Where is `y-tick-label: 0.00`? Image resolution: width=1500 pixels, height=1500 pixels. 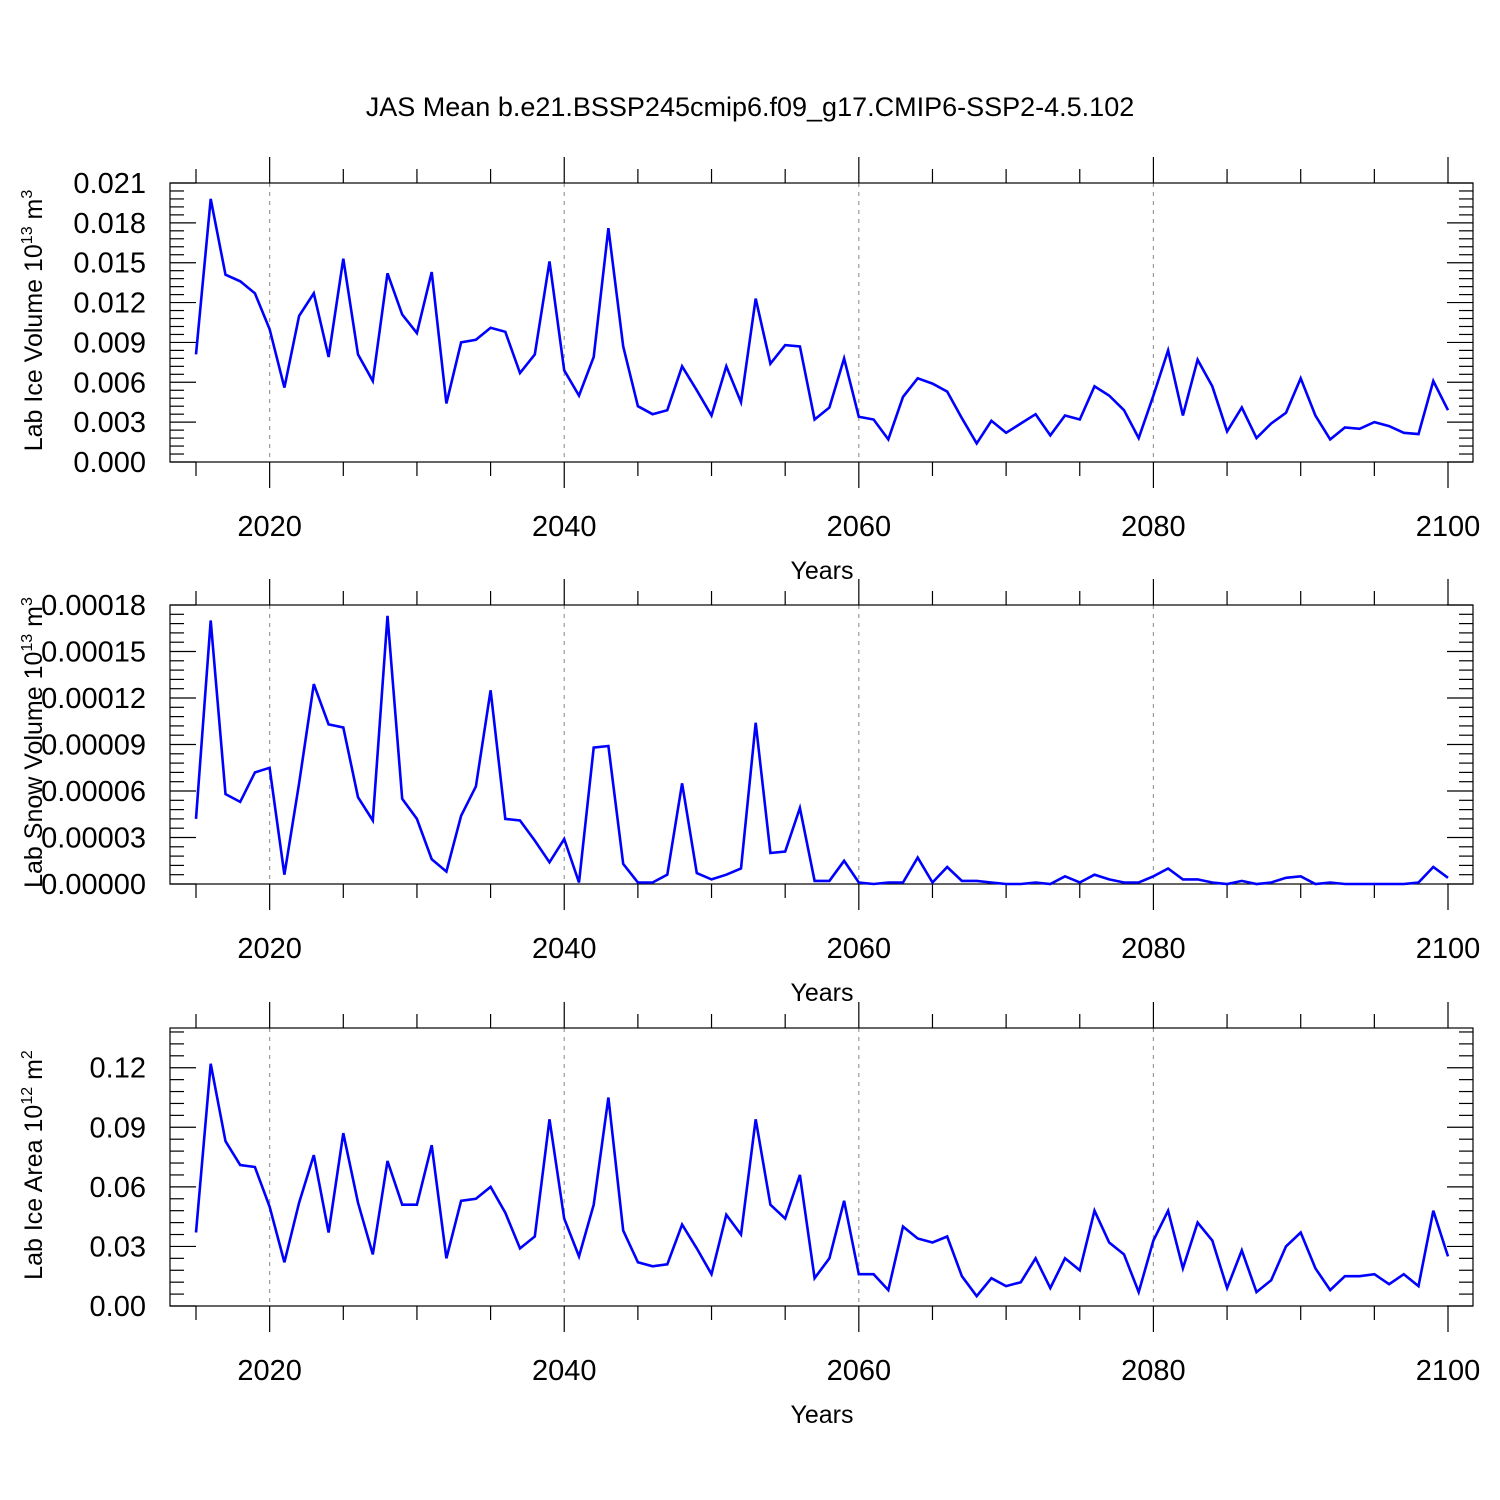
y-tick-label: 0.00 is located at coordinates (118, 1307).